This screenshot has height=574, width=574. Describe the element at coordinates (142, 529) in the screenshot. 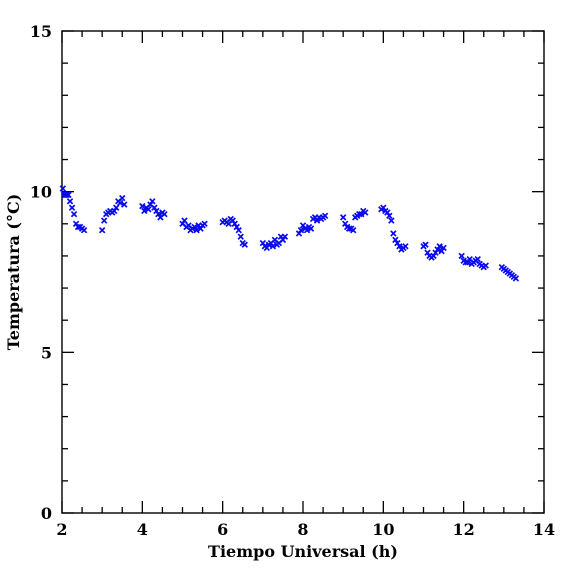

I see `x-tick-label: 4` at that location.